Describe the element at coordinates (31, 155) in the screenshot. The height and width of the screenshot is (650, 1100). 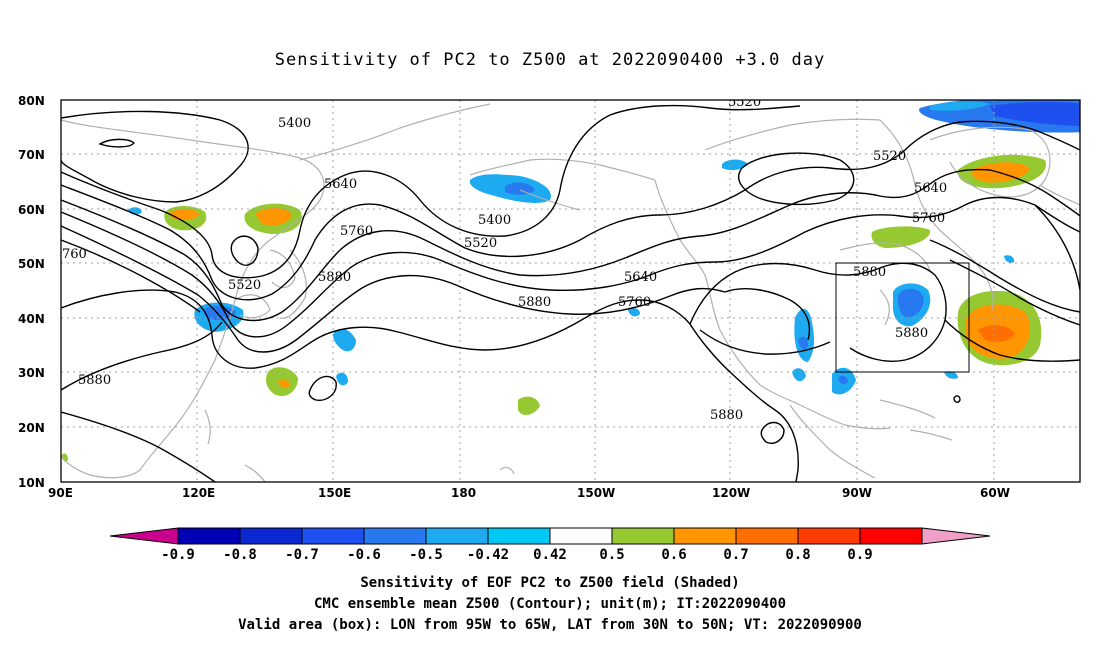
I see `lat-label: 70N` at that location.